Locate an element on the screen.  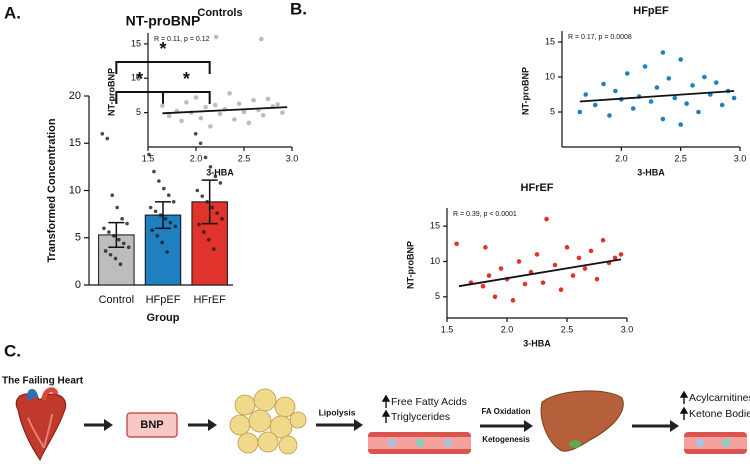
annotation: R = 0.39, p < 0.0001 is located at coordinates (485, 214).